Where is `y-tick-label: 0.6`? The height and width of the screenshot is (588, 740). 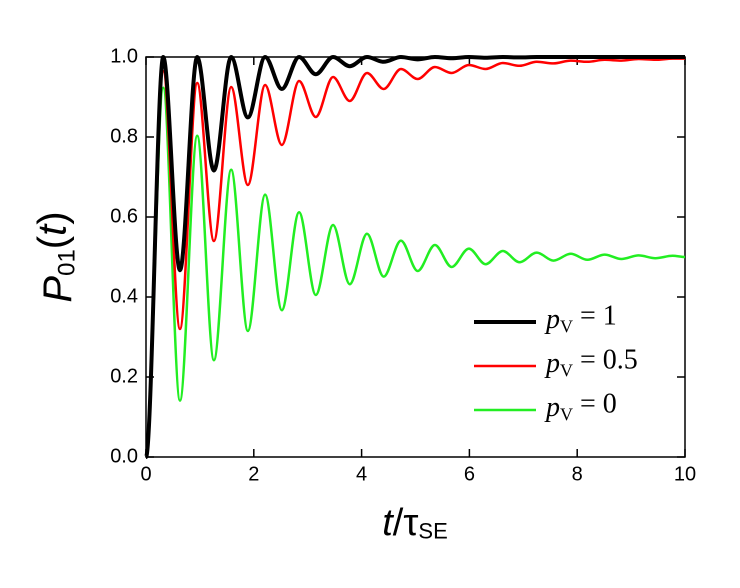 y-tick-label: 0.6 is located at coordinates (124, 216).